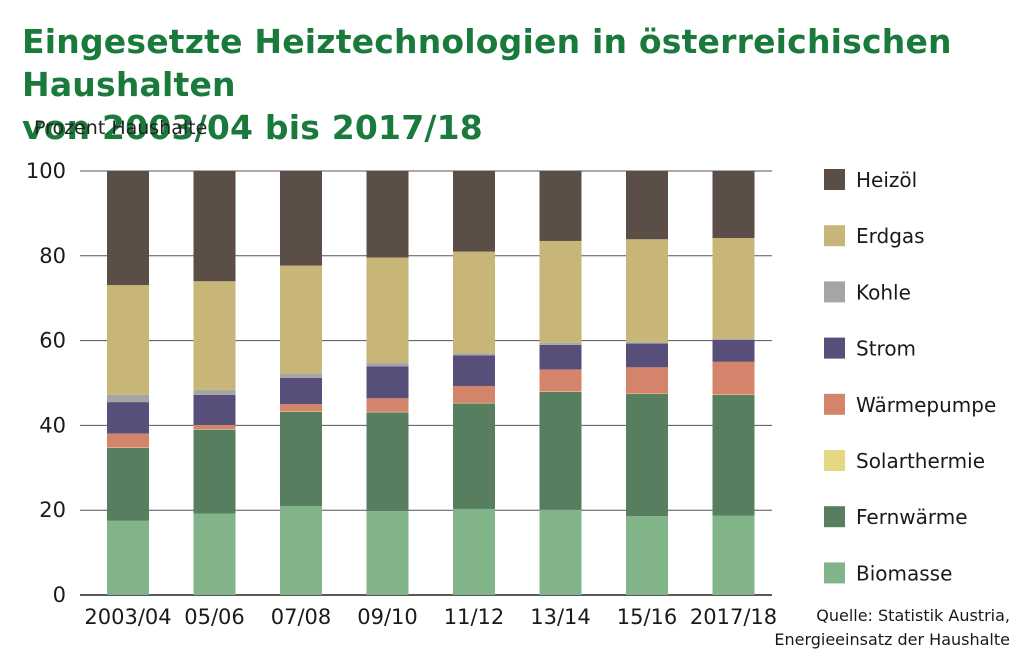 Image resolution: width=1024 pixels, height=671 pixels. Describe the element at coordinates (127, 617) in the screenshot. I see `x-tick-label: 2003/04` at that location.